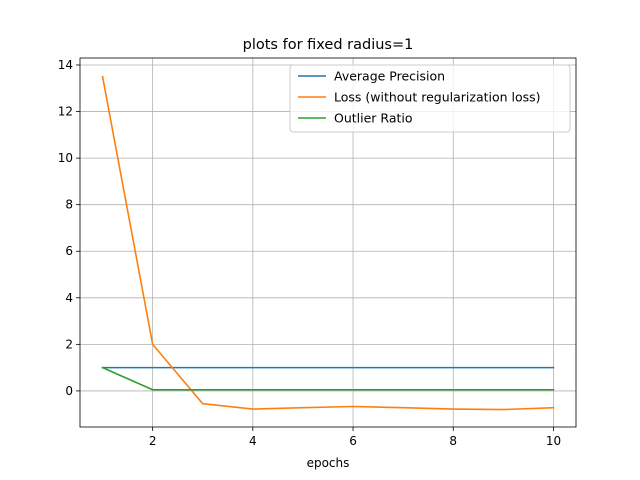  I want to click on series-line-outlier-ratio, so click(328, 378).